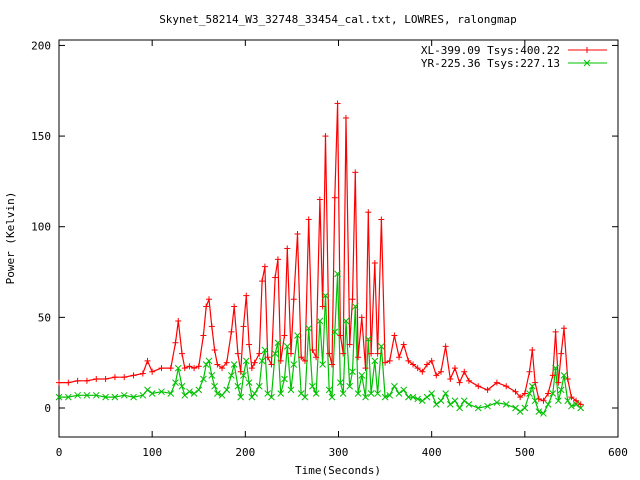 This screenshot has height=480, width=640. What do you see at coordinates (490, 50) in the screenshot?
I see `legend-label-xl: XL-399.09 Tsys:400.22` at bounding box center [490, 50].